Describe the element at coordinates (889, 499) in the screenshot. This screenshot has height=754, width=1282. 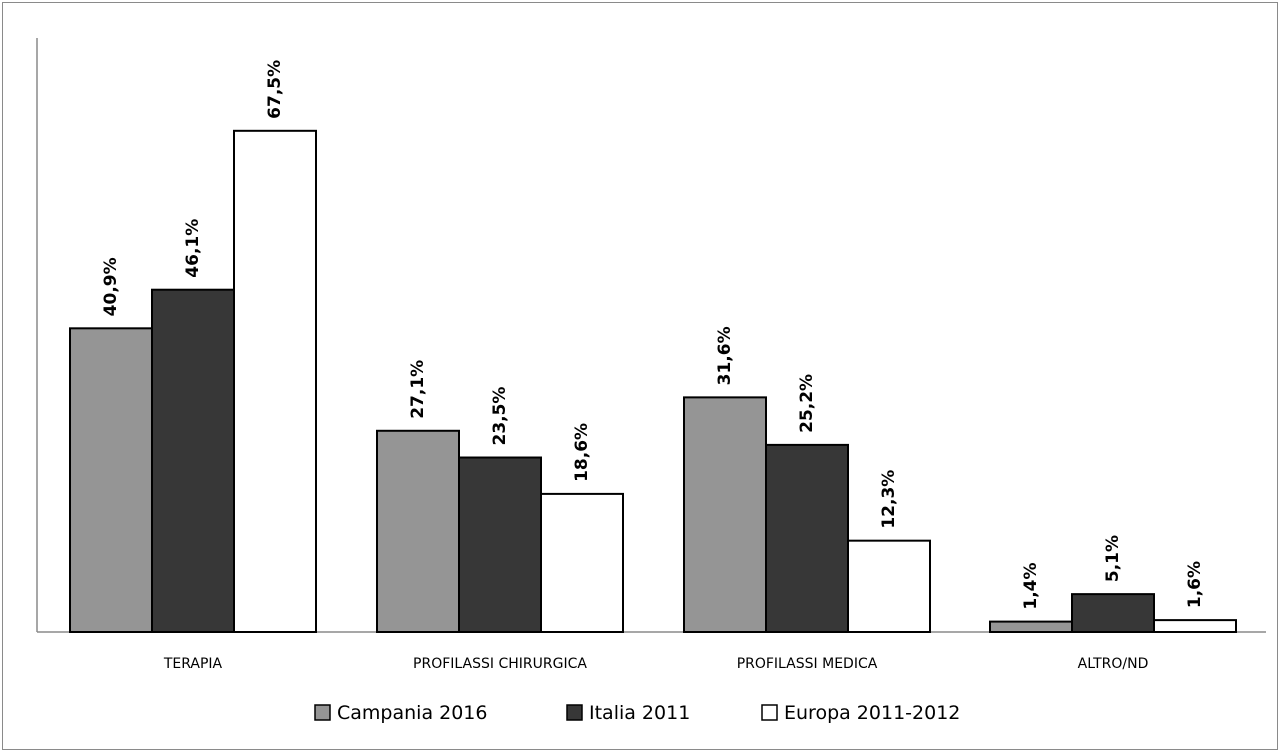
I see `value-label-3-3: 12,3%` at that location.